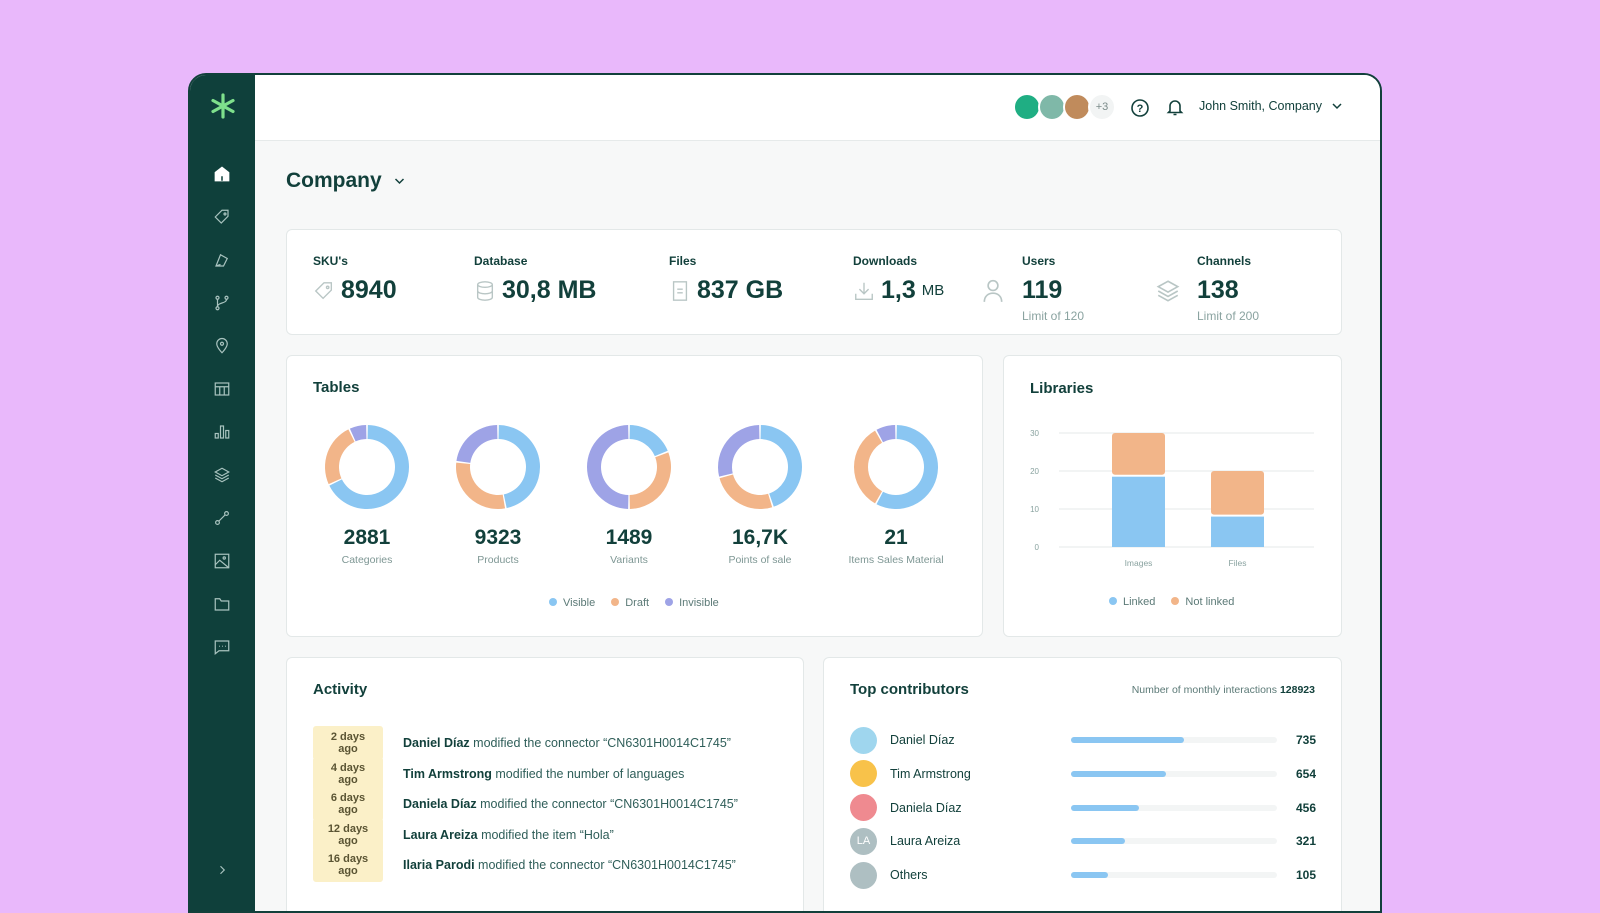 The height and width of the screenshot is (913, 1600). I want to click on table-count: 1489, so click(629, 537).